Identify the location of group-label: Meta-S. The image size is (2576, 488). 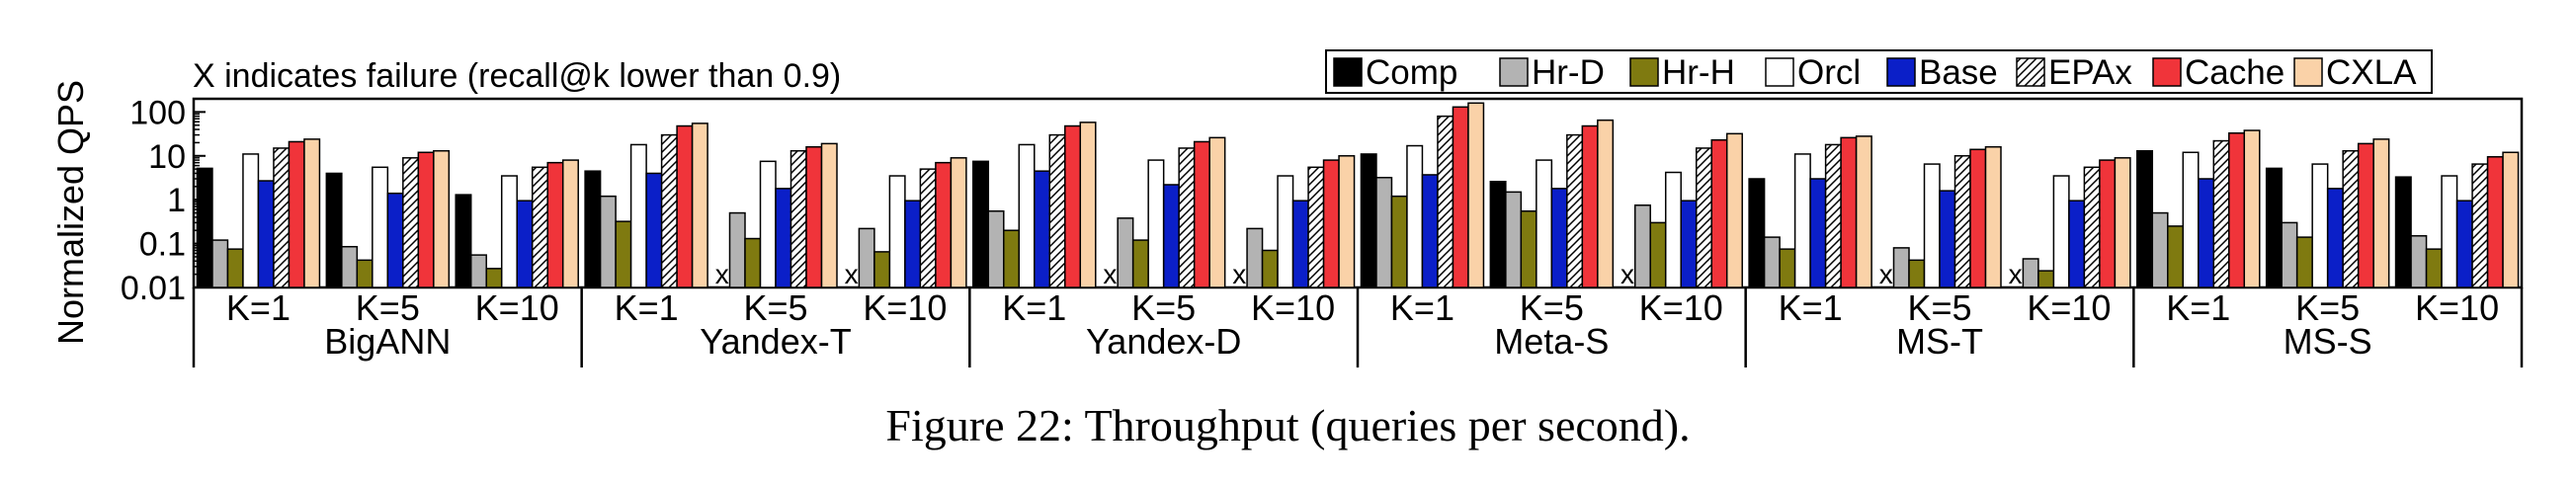
(1551, 342).